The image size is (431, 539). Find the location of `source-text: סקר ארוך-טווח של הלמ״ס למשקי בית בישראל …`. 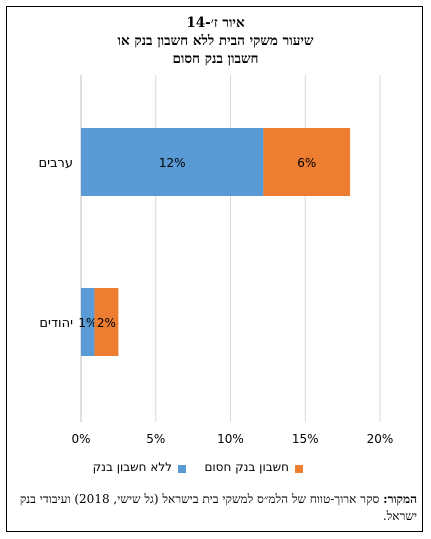

source-text: סקר ארוך-טווח של הלמ״ס למשקי בית בישראל … is located at coordinates (218, 507).